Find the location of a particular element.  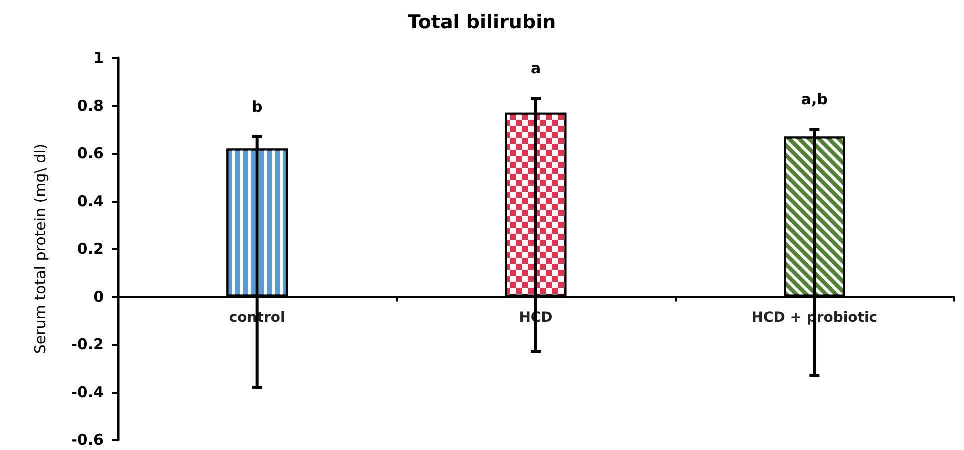

annotation: b is located at coordinates (257, 107).